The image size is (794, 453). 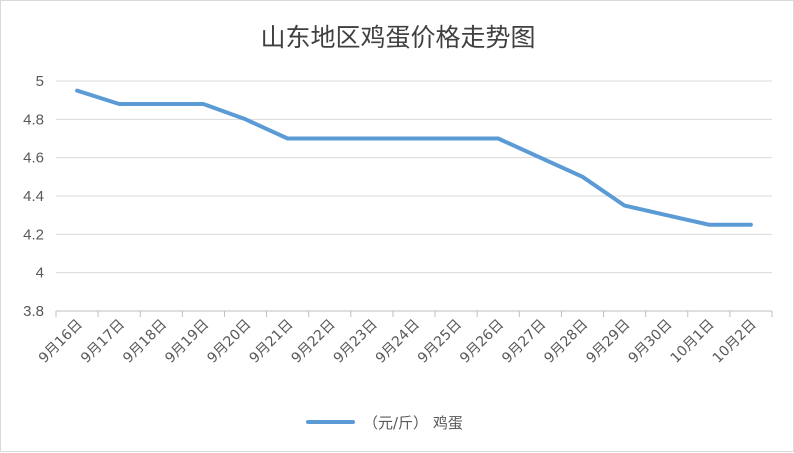 I want to click on y-tick-label: 4.2, so click(x=33, y=234).